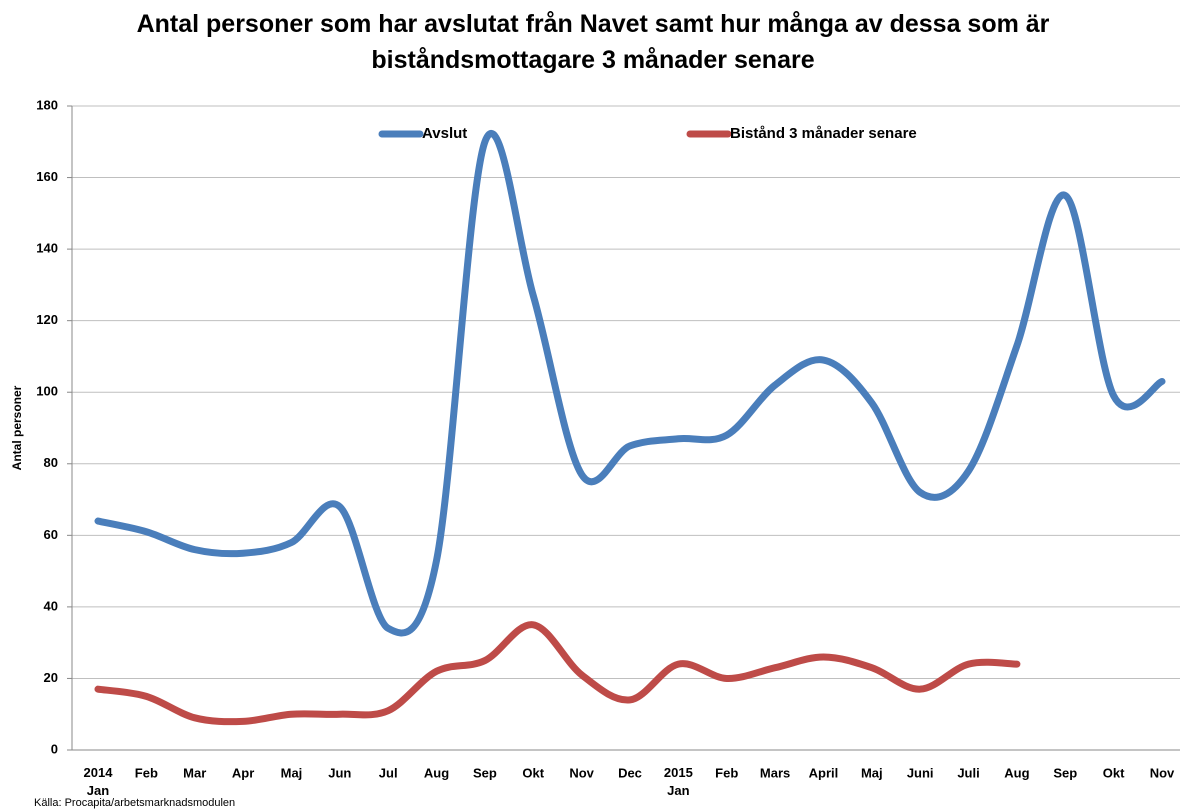 This screenshot has width=1186, height=811. What do you see at coordinates (968, 772) in the screenshot?
I see `x-tick-label: Juli` at bounding box center [968, 772].